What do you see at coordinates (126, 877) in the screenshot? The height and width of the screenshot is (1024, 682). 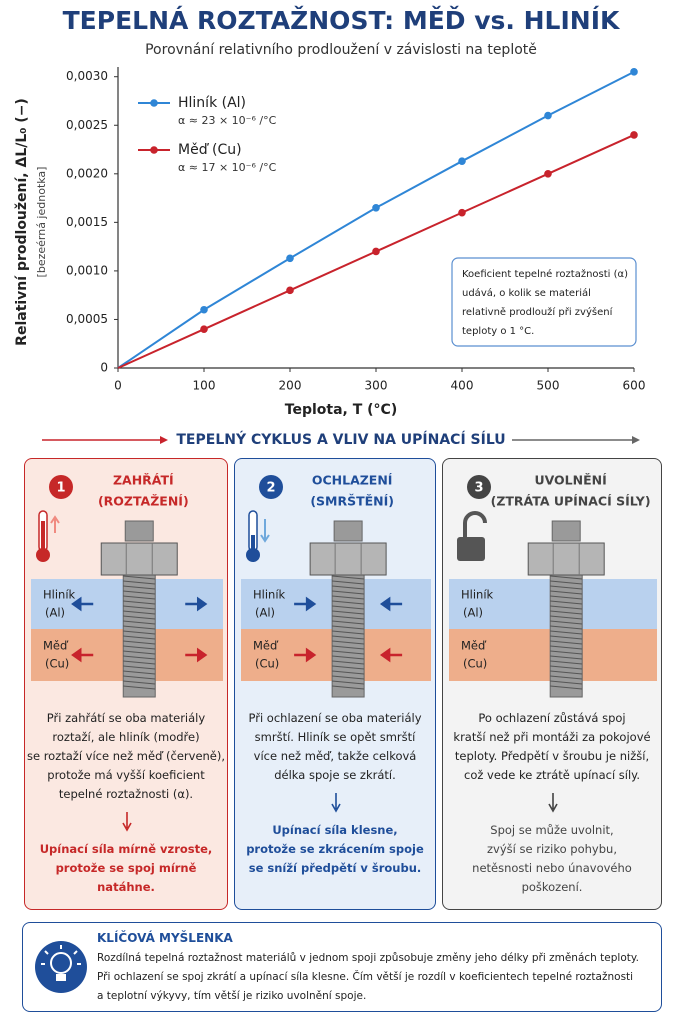 I see `conclusion-line: protože se spoj mírně natáhne.` at bounding box center [126, 877].